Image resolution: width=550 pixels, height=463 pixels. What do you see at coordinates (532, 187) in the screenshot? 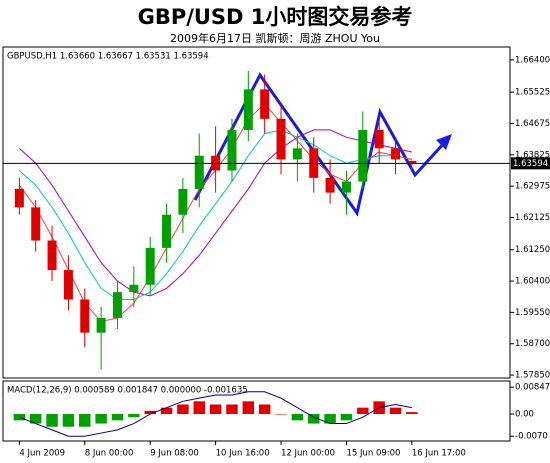
I see `y-tick-label: 1.62975` at bounding box center [532, 187].